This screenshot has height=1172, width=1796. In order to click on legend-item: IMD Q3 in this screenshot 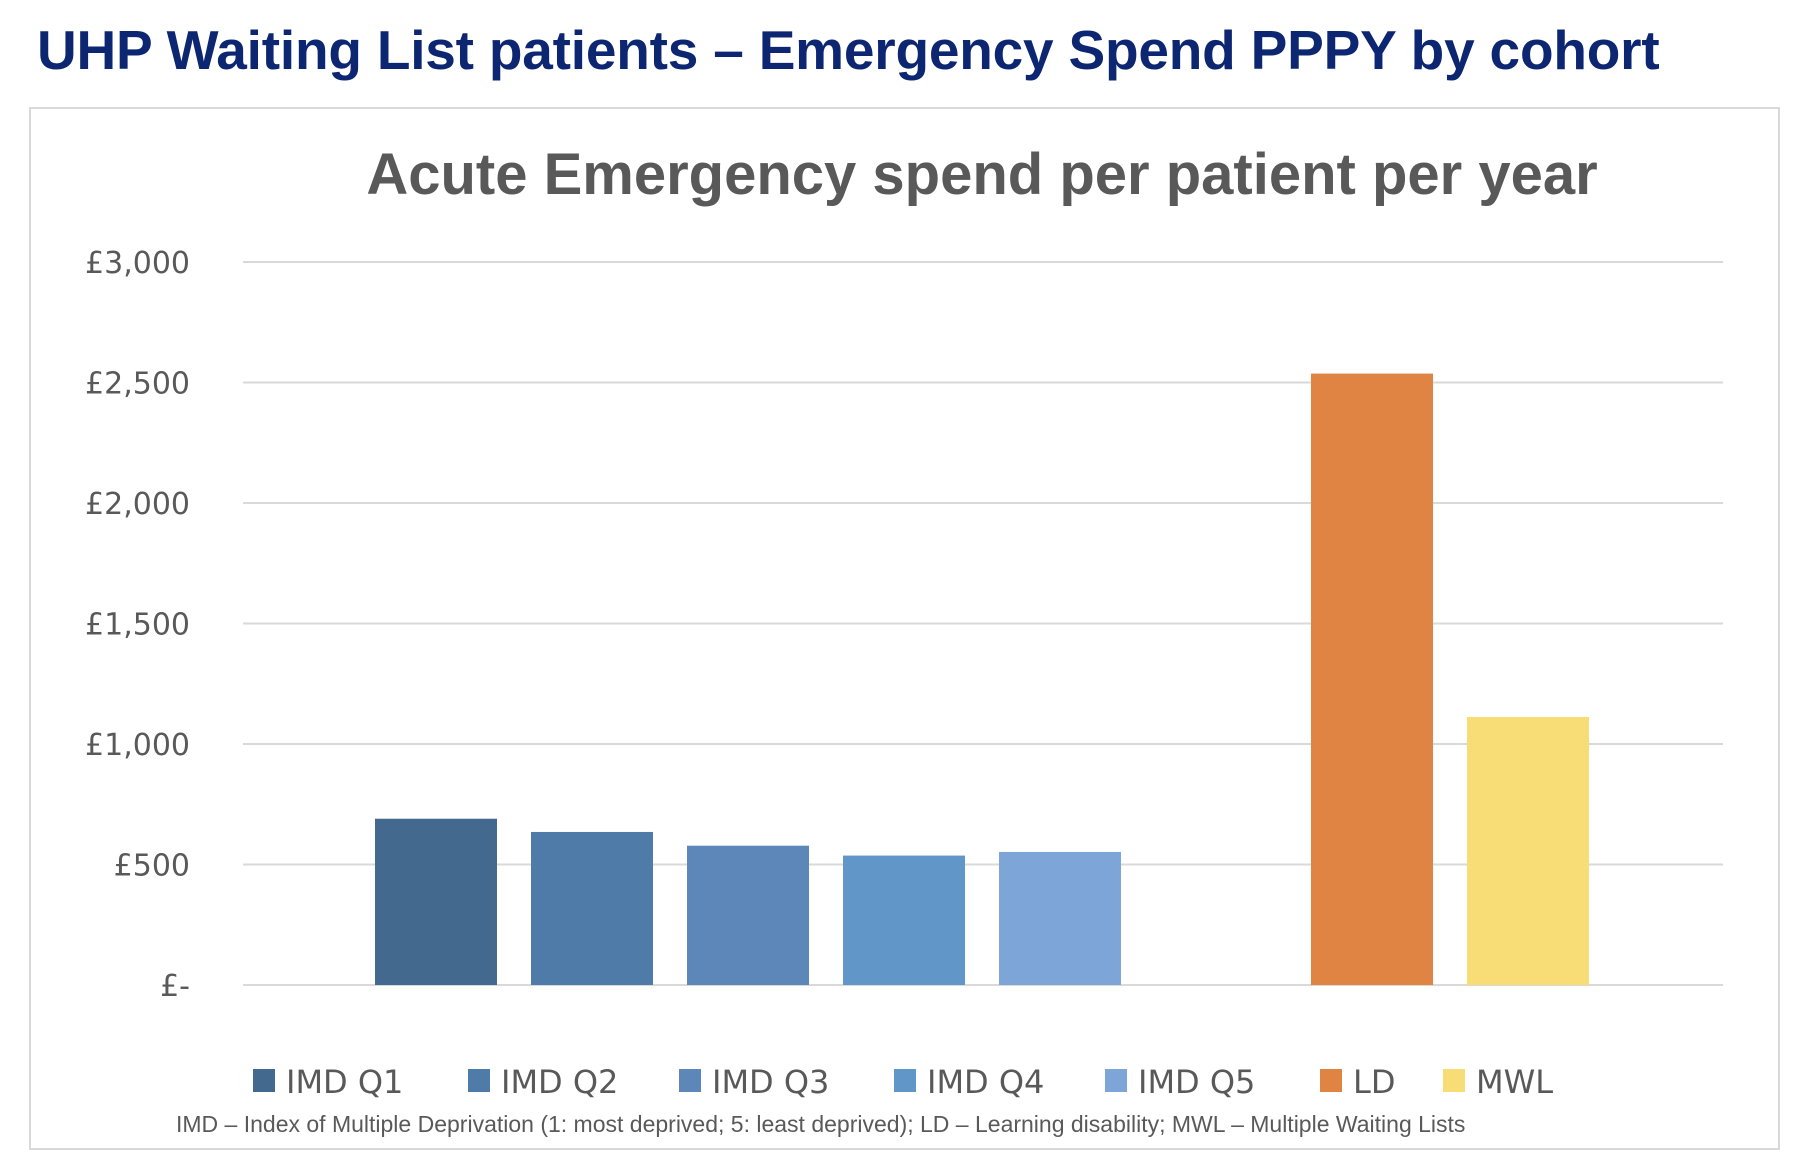, I will do `click(754, 1082)`.